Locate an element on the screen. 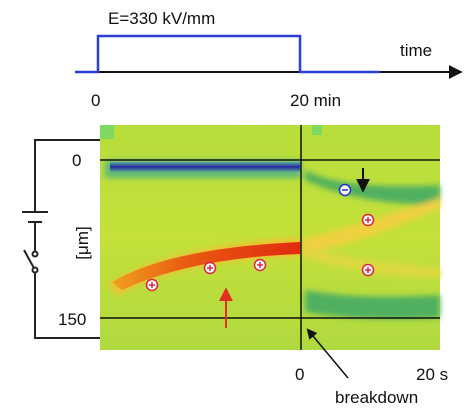 The height and width of the screenshot is (409, 471). time-tick: 20 min is located at coordinates (315, 100).